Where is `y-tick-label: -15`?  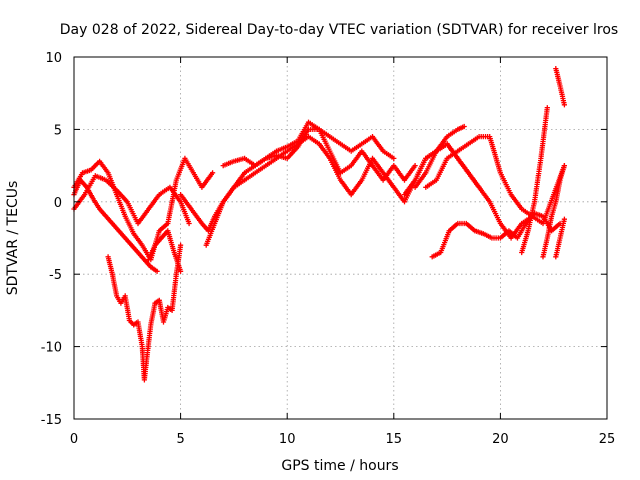 y-tick-label: -15 is located at coordinates (51, 420).